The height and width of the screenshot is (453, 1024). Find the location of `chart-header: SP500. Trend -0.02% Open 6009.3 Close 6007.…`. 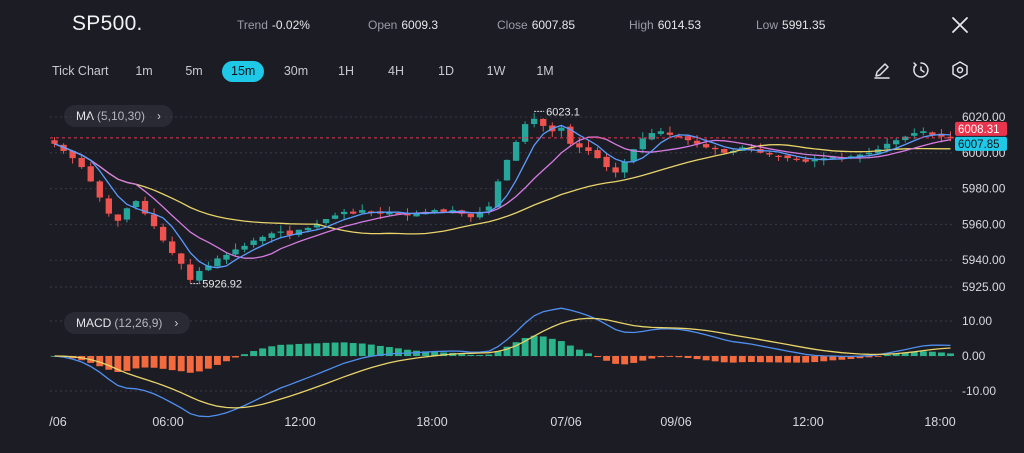

chart-header: SP500. Trend -0.02% Open 6009.3 Close 6007.… is located at coordinates (512, 25).